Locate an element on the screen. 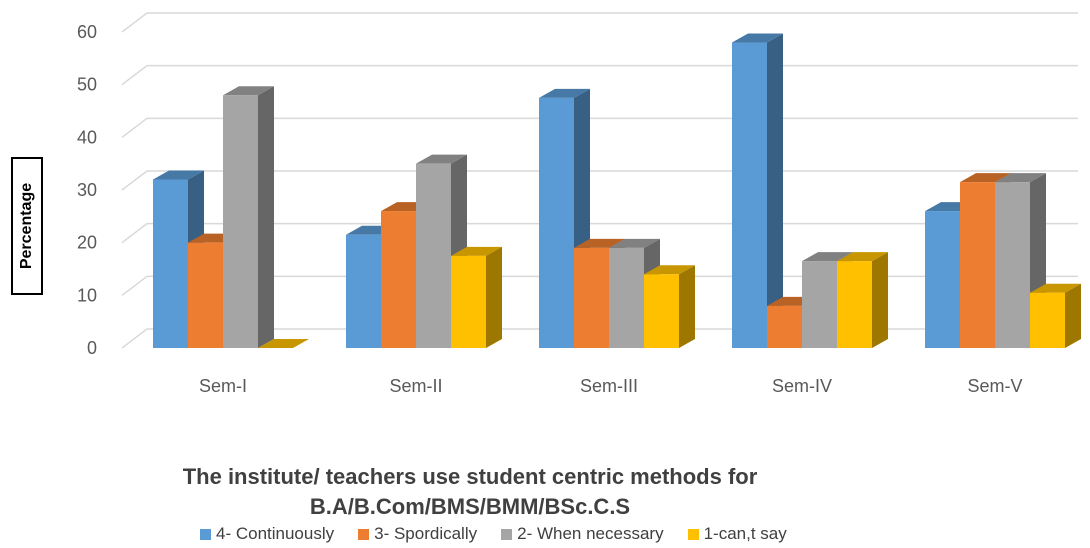 The width and height of the screenshot is (1090, 548). legend-item-cant-say: 1-can,t say is located at coordinates (737, 534).